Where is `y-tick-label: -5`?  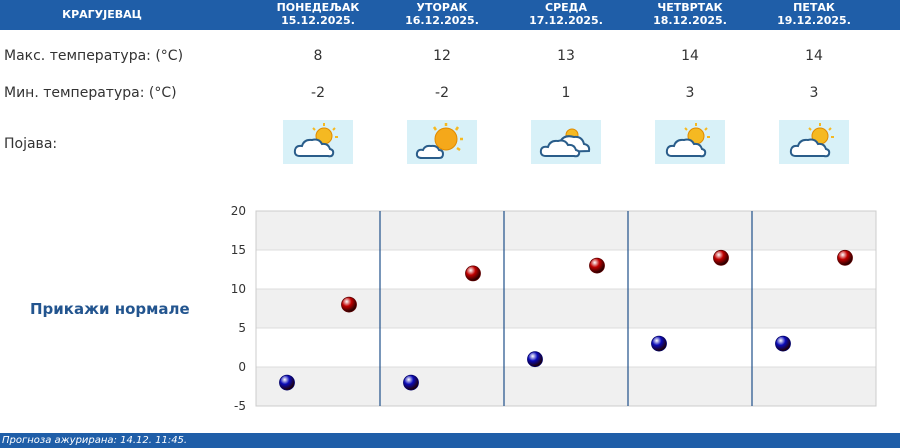 y-tick-label: -5 is located at coordinates (240, 406).